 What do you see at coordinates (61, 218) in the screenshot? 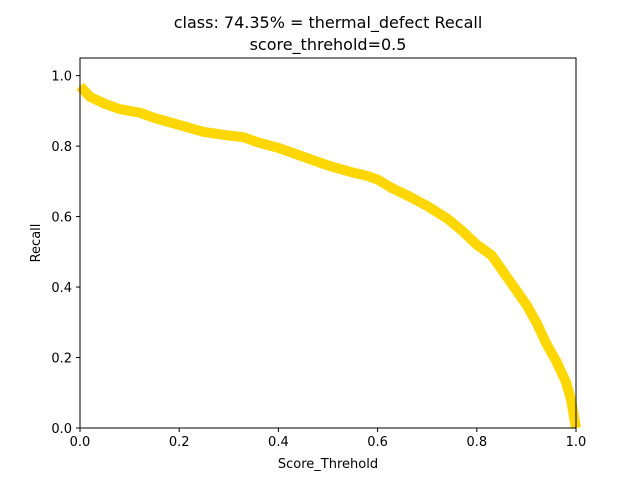
I see `y-tick-label: 0.6` at bounding box center [61, 218].